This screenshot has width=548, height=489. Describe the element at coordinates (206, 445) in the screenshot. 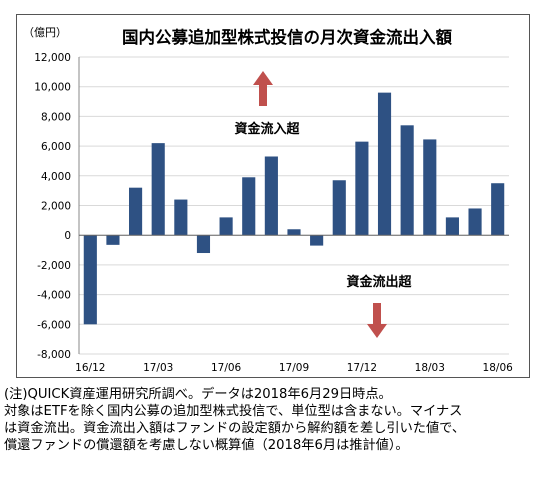

I see `footnote-line-4: 償還ファンドの償還額を考慮しない概算値（2018年6月は推計値）。` at that location.